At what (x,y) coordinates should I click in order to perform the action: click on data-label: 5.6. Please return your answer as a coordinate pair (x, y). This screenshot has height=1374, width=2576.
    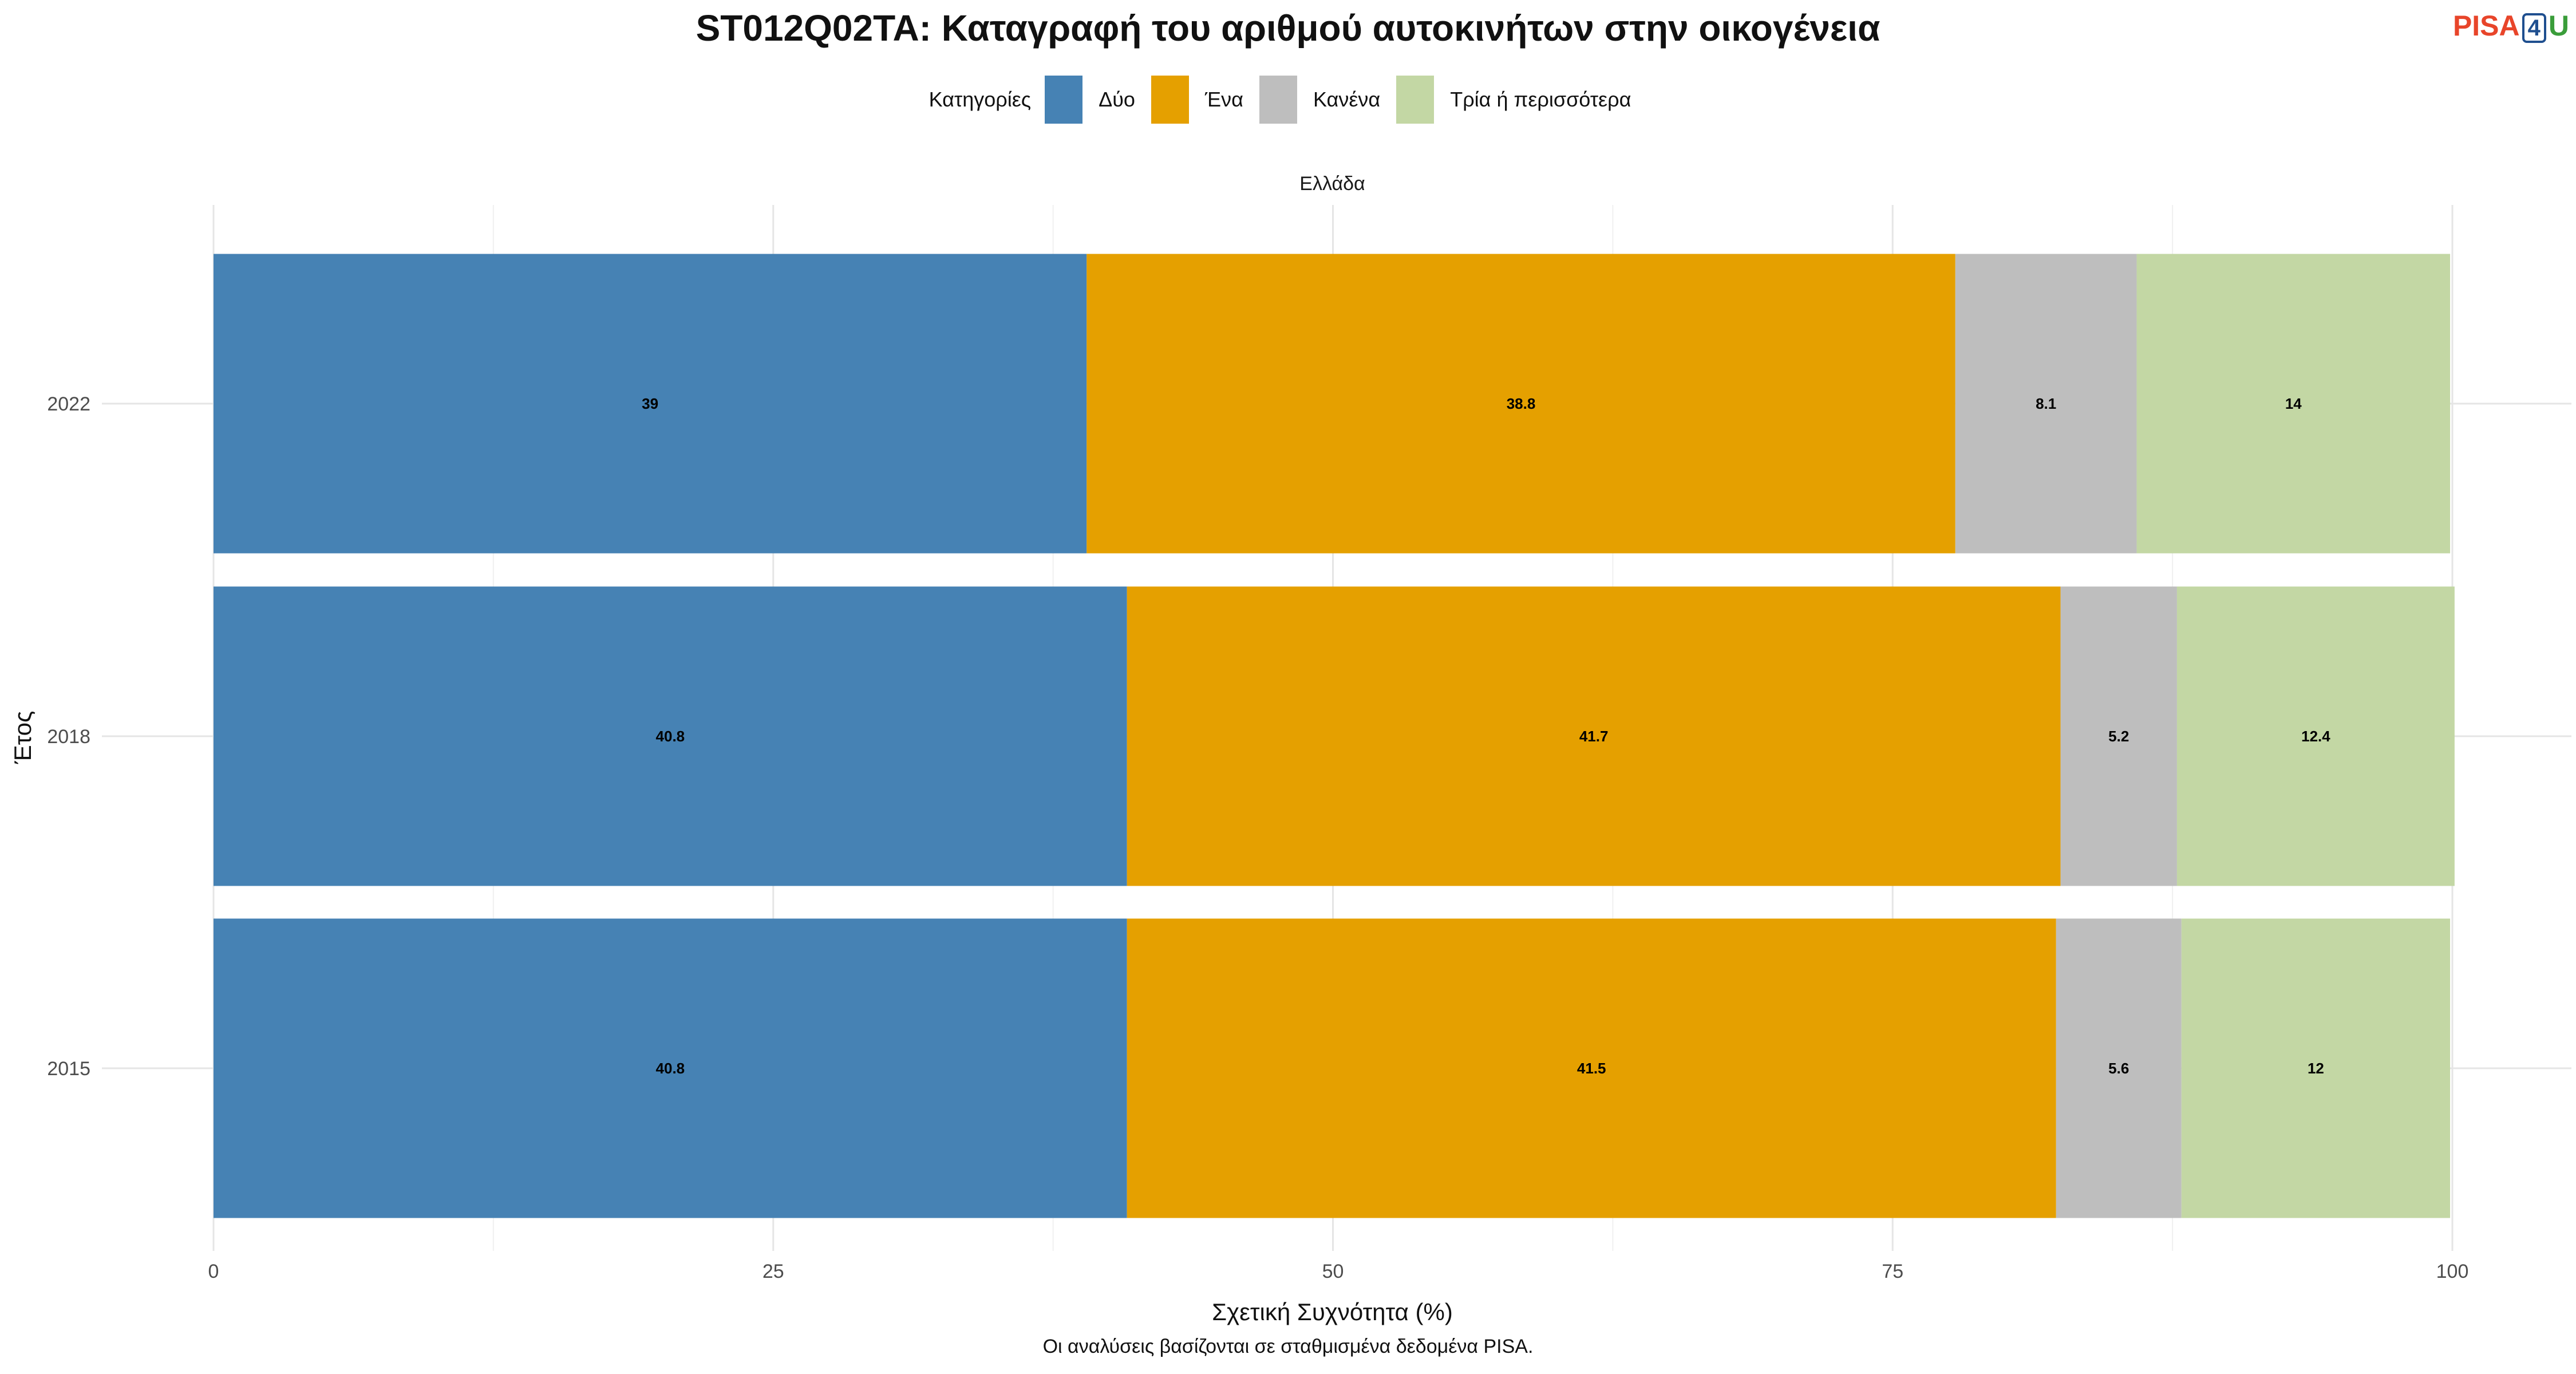
    Looking at the image, I should click on (2118, 1068).